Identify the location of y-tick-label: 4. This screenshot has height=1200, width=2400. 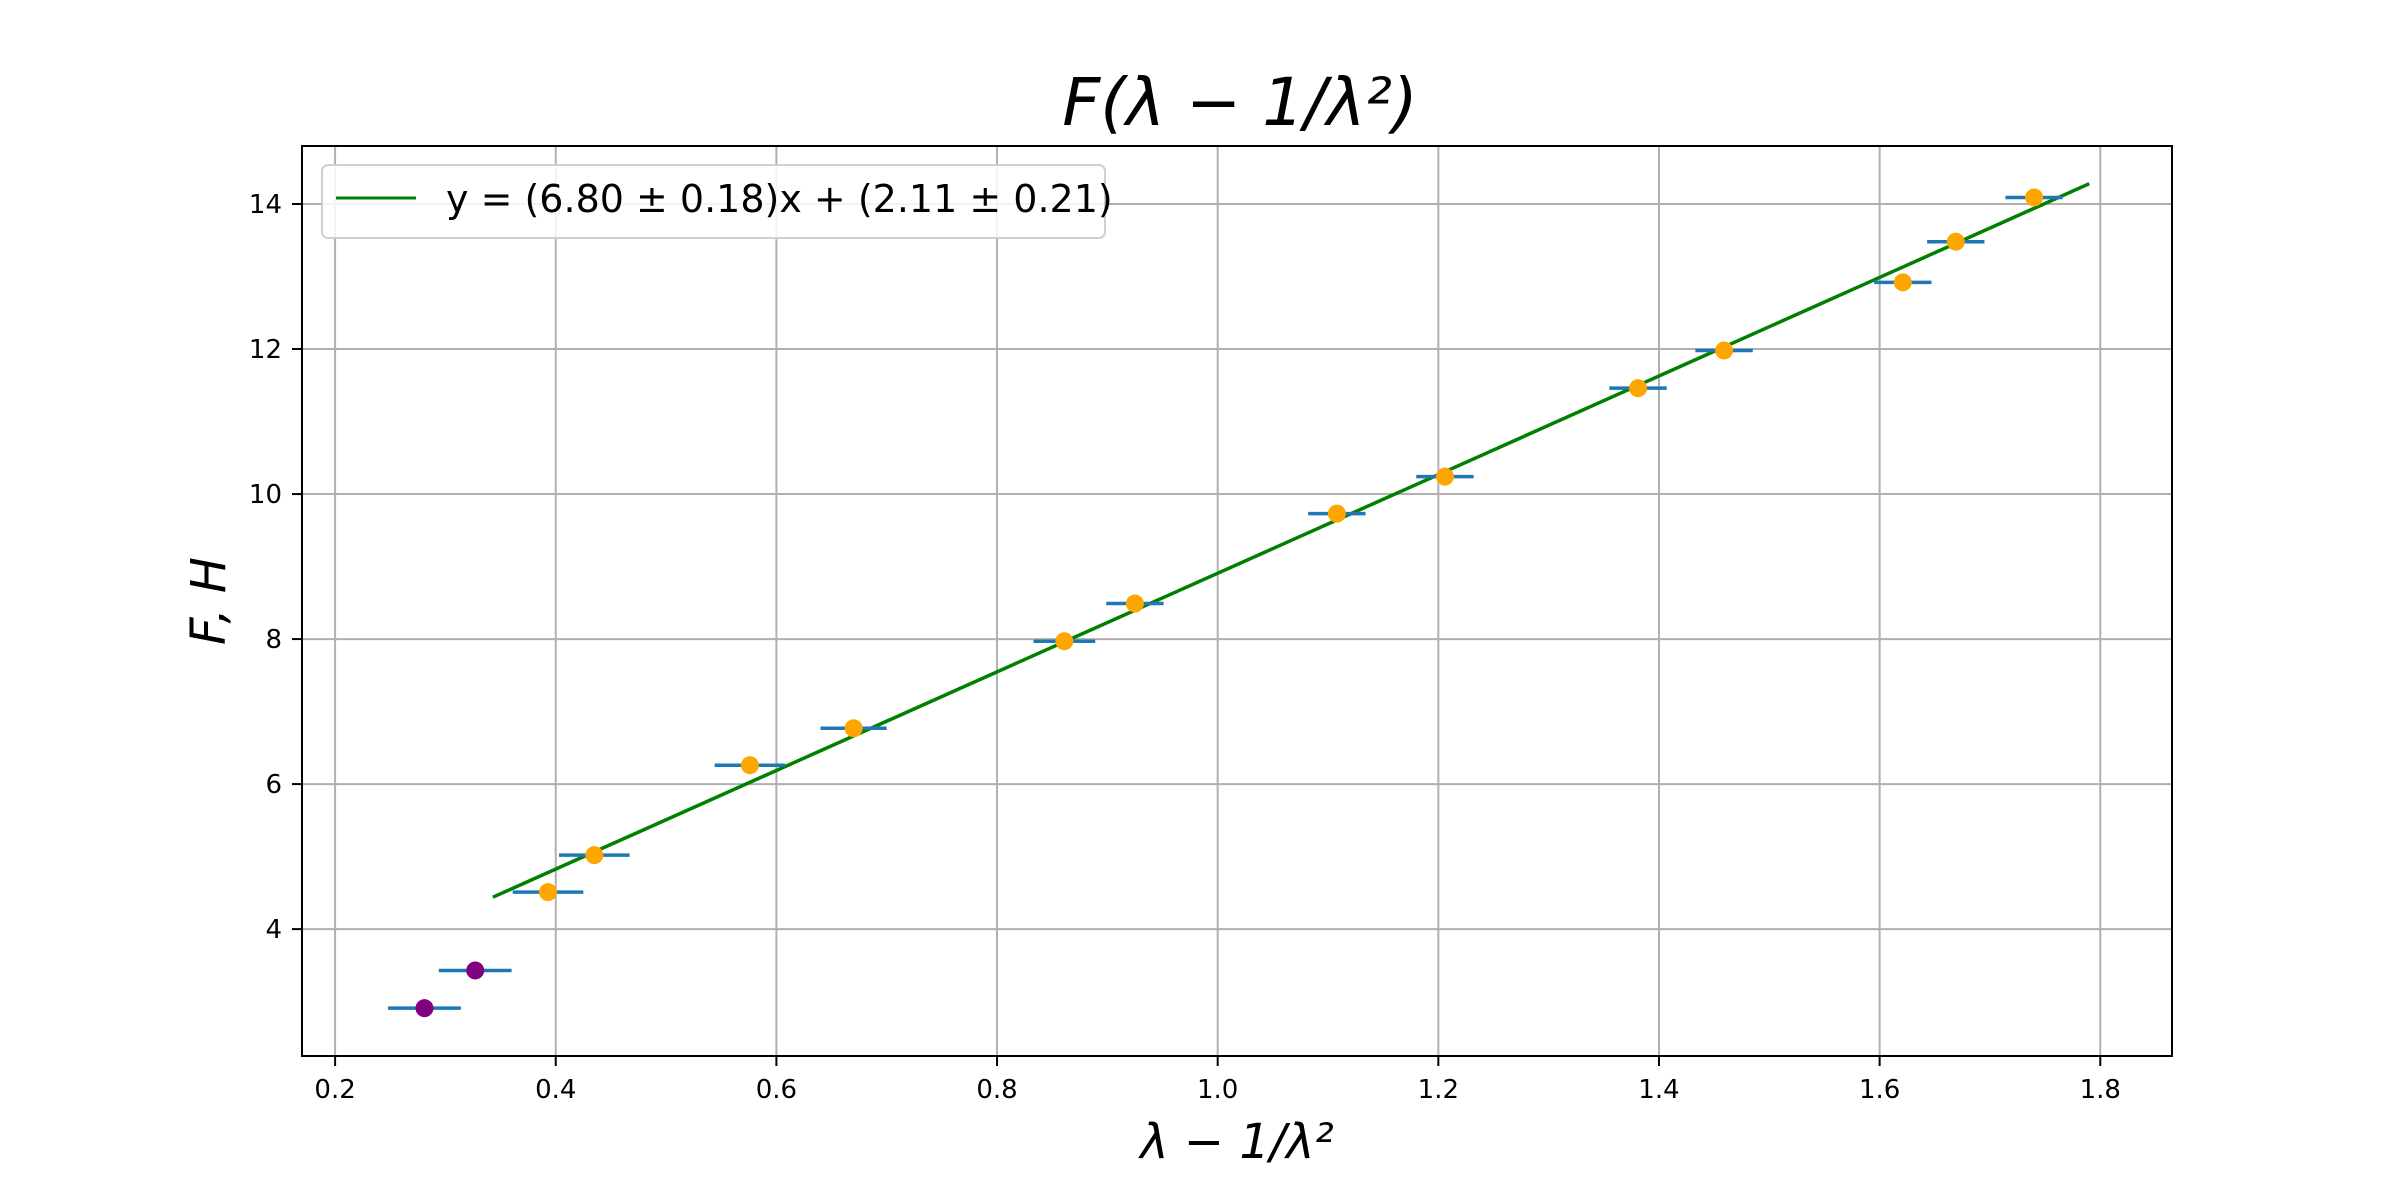
(273, 930).